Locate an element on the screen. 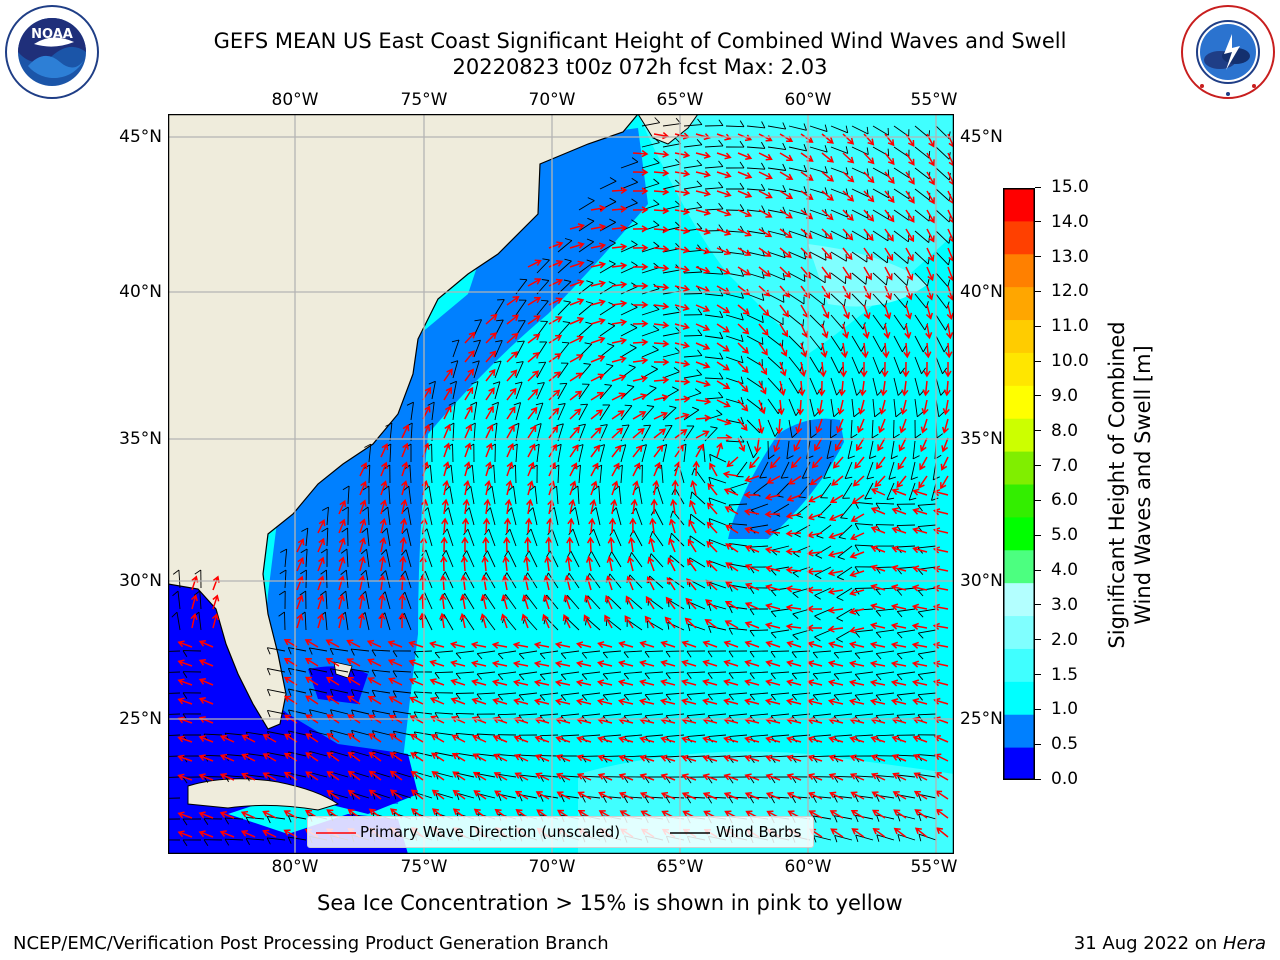  colorbar-tick-label: 8.0 is located at coordinates (1056, 431).